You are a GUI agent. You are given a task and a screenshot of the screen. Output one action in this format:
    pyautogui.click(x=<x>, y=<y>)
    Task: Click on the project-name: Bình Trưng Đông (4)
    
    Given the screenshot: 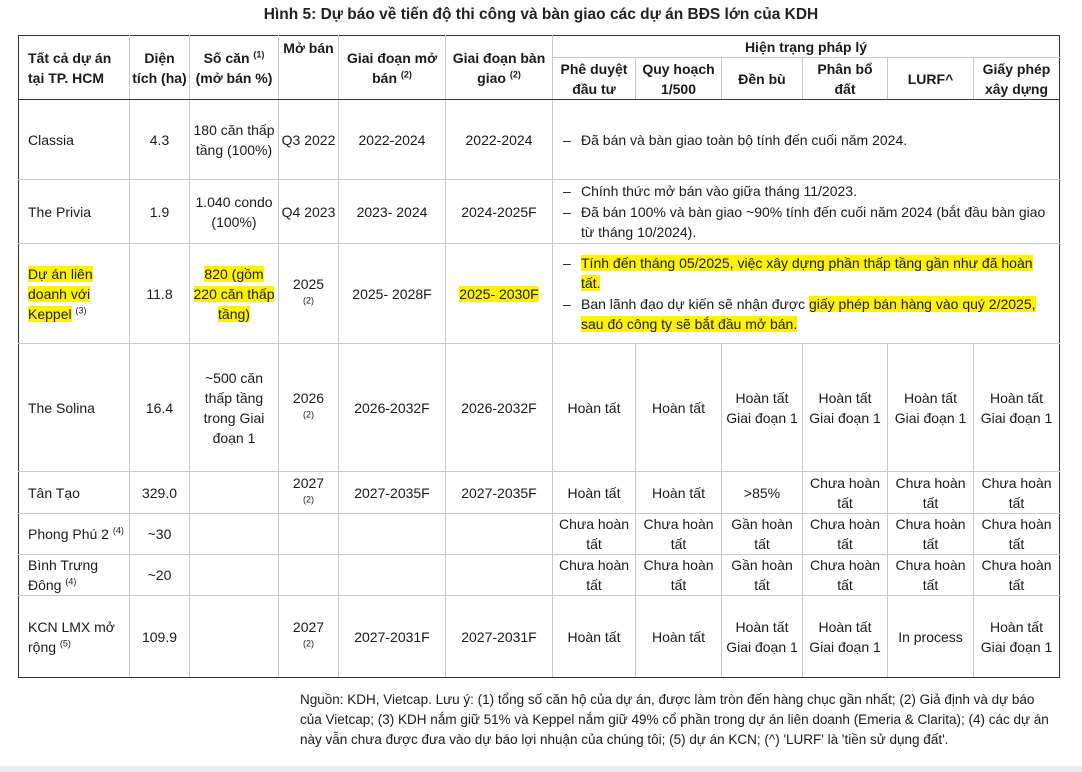 What is the action you would take?
    pyautogui.click(x=74, y=575)
    